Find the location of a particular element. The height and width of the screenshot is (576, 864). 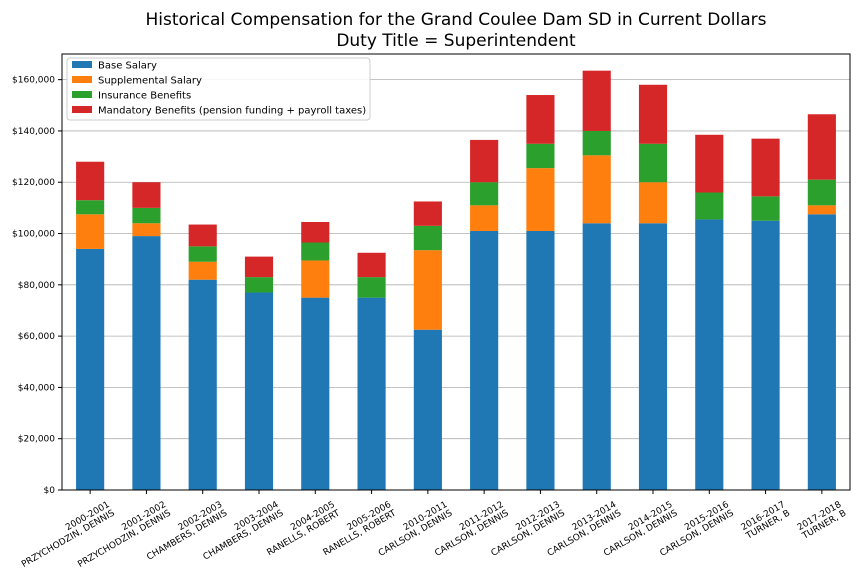

legend-label: Insurance Benefits is located at coordinates (144, 96).